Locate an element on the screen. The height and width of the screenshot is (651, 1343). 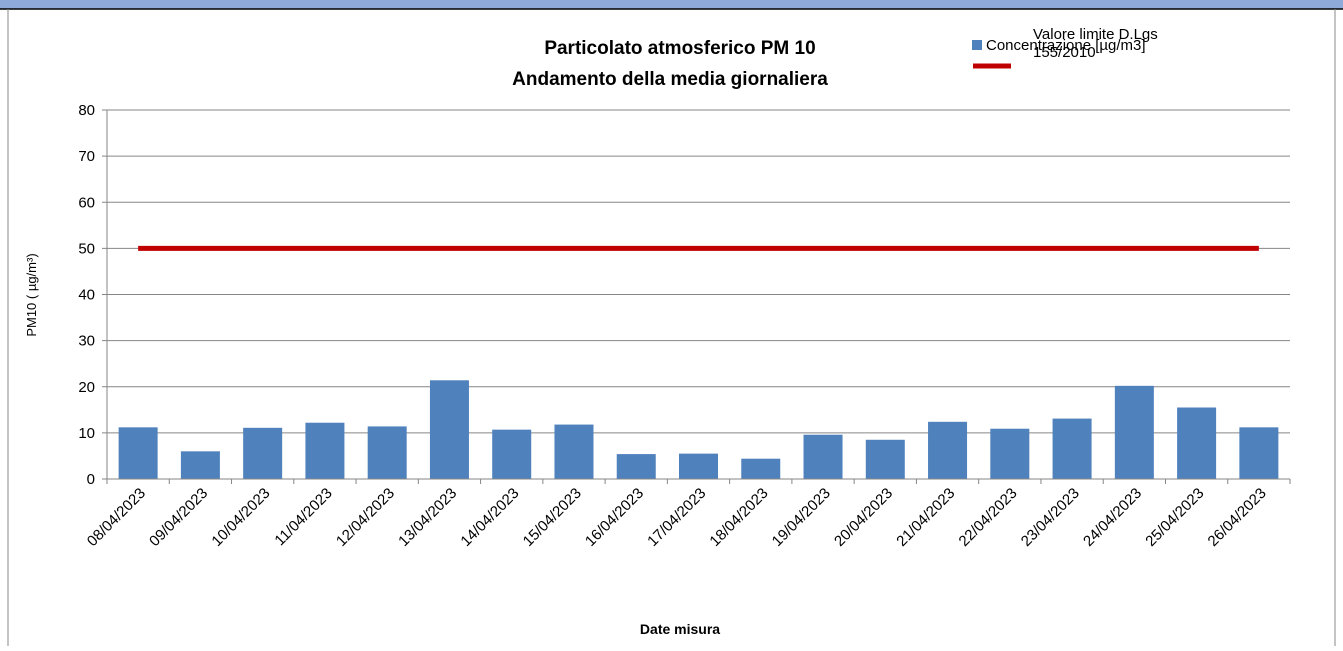
y-tick-label: 20 is located at coordinates (86, 387).